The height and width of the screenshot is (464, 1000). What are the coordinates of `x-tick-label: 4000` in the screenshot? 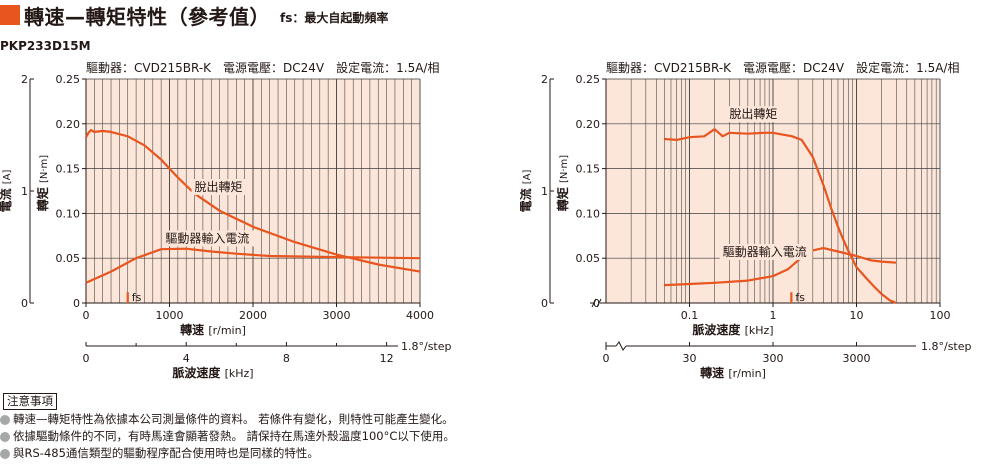 It's located at (420, 315).